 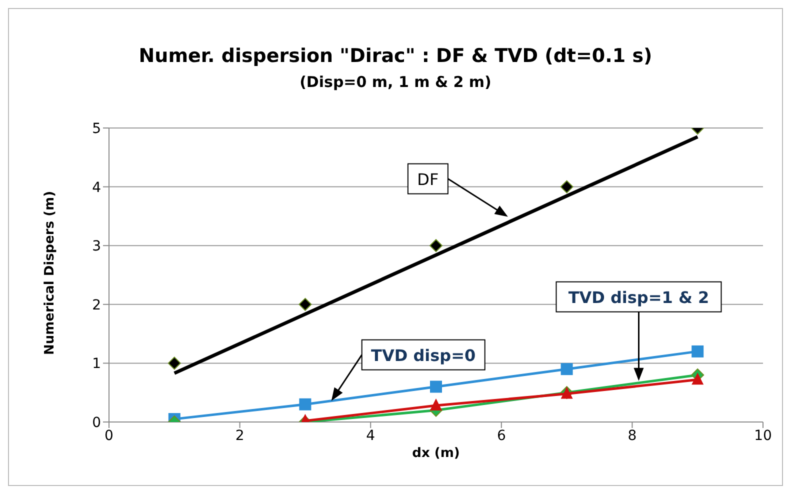 What do you see at coordinates (396, 56) in the screenshot?
I see `chart-title: Numer. dispersion "Dirac" : DF & TVD (dt=0.1 s)` at bounding box center [396, 56].